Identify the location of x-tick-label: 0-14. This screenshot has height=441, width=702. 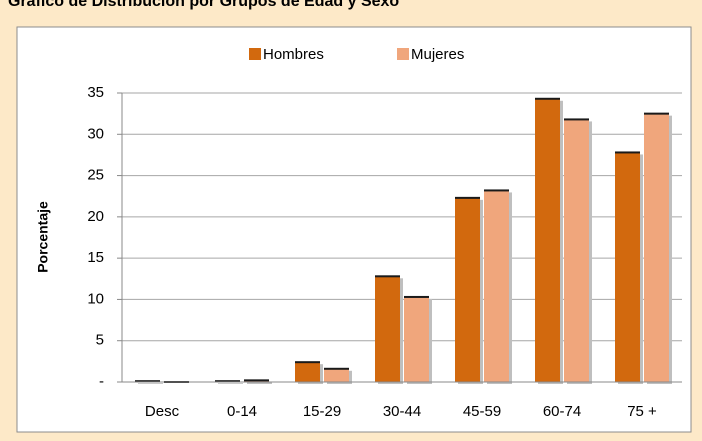
(242, 411).